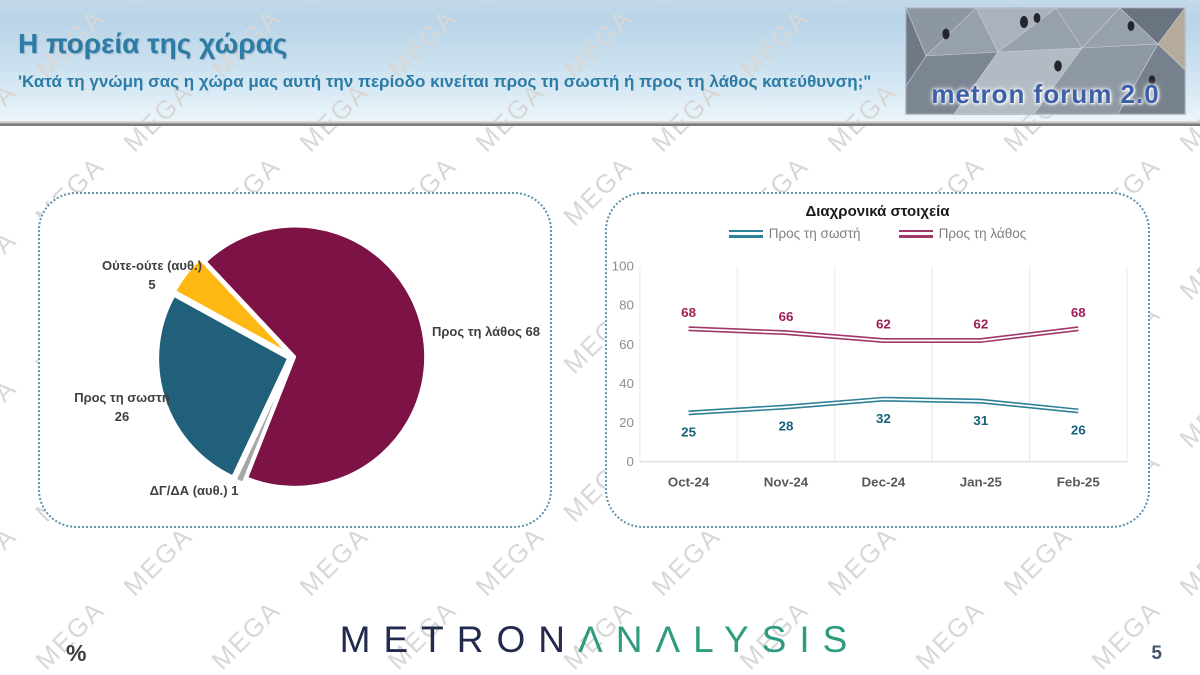 The width and height of the screenshot is (1200, 675). Describe the element at coordinates (962, 233) in the screenshot. I see `legend-item-wrong-direction: Προς τη λάθος` at that location.